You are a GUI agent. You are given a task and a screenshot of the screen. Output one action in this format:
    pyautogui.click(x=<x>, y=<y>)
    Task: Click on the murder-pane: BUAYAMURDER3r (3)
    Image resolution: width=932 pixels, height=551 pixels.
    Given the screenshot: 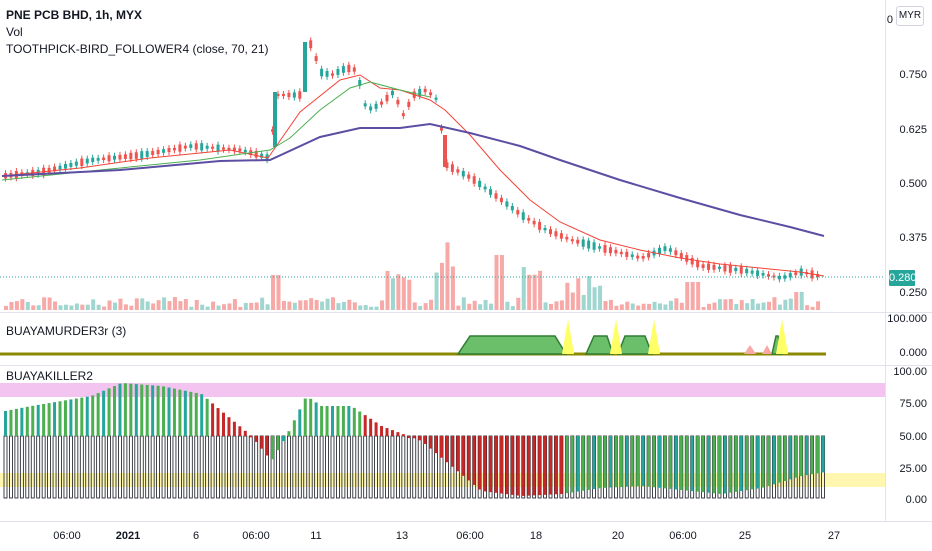 What is the action you would take?
    pyautogui.click(x=442, y=339)
    